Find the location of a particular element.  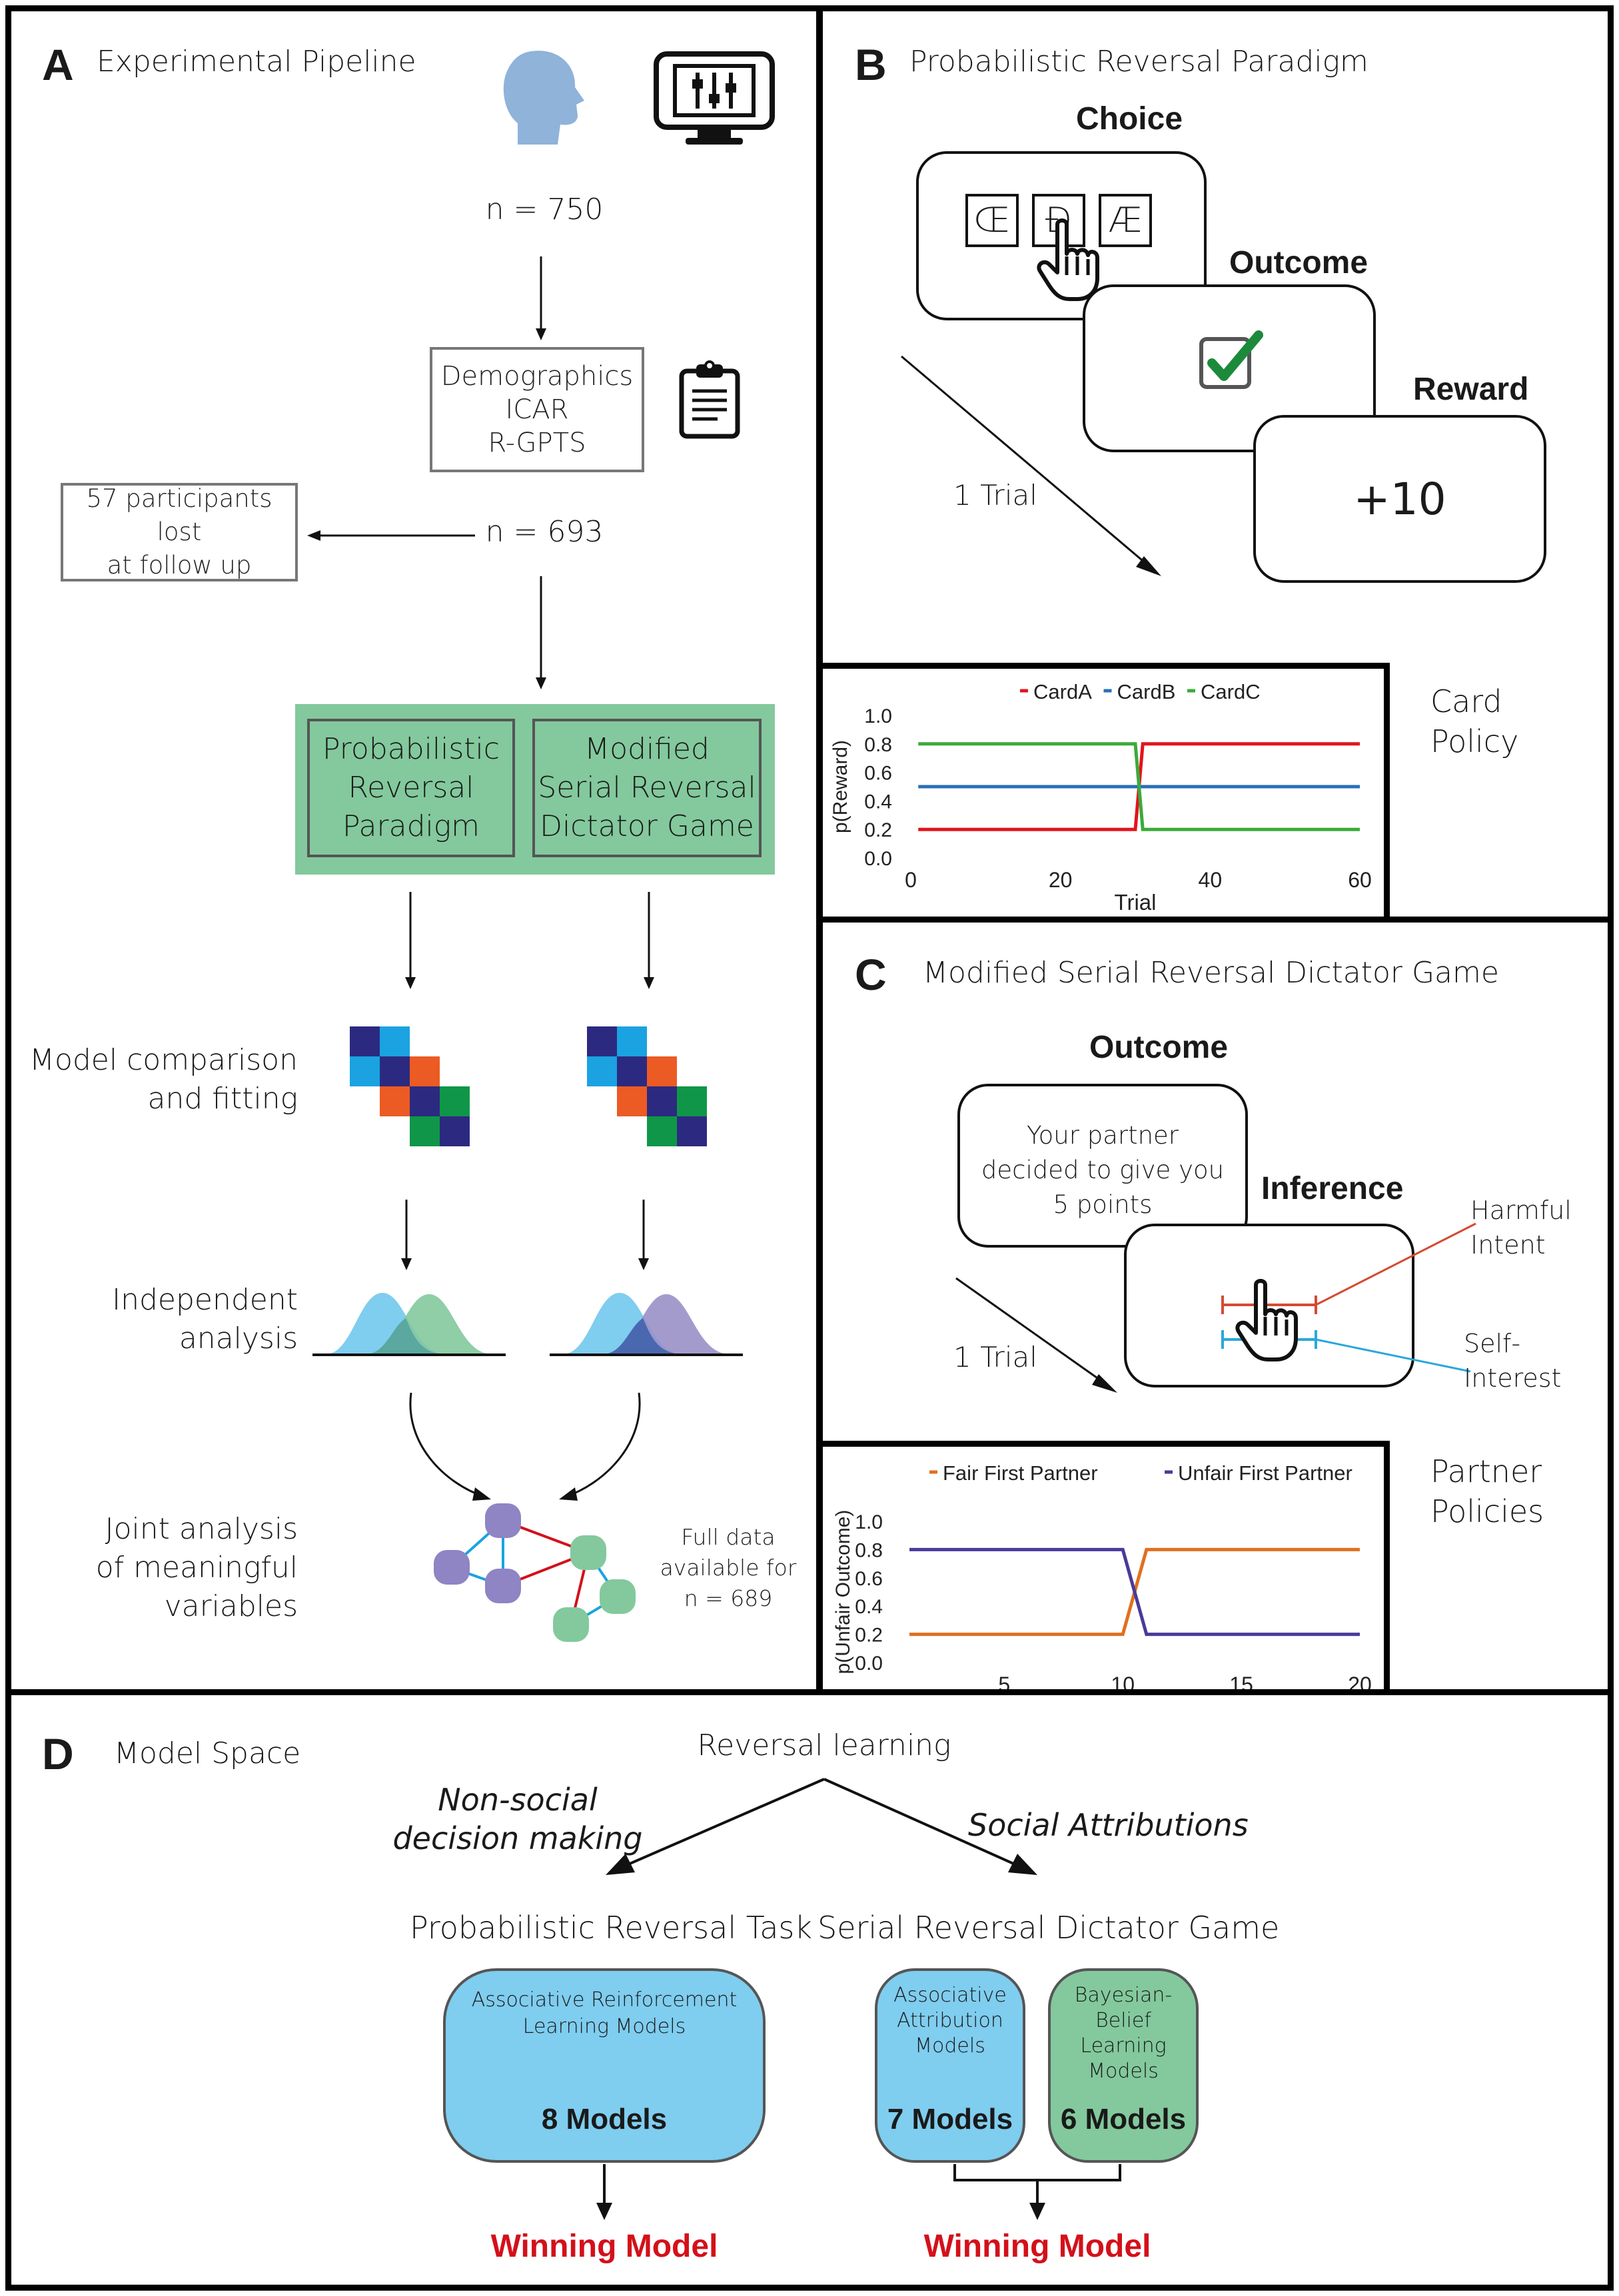

curved-arrows is located at coordinates (525, 1446).